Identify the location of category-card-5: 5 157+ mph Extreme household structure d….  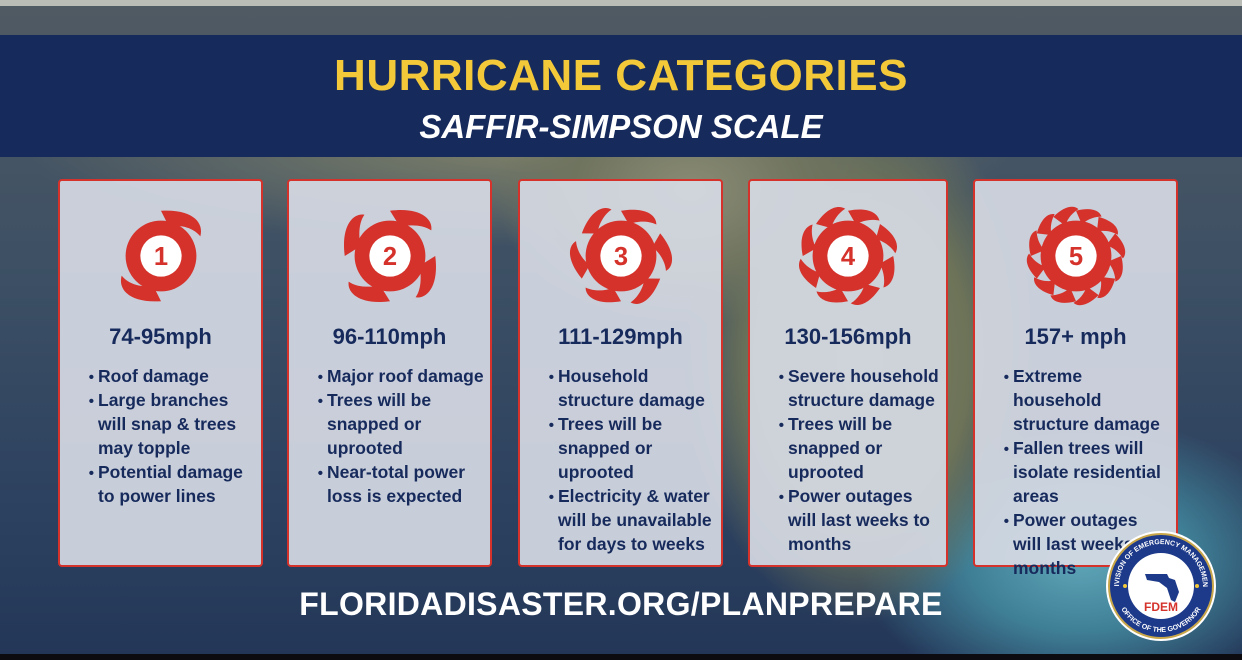
(1075, 378).